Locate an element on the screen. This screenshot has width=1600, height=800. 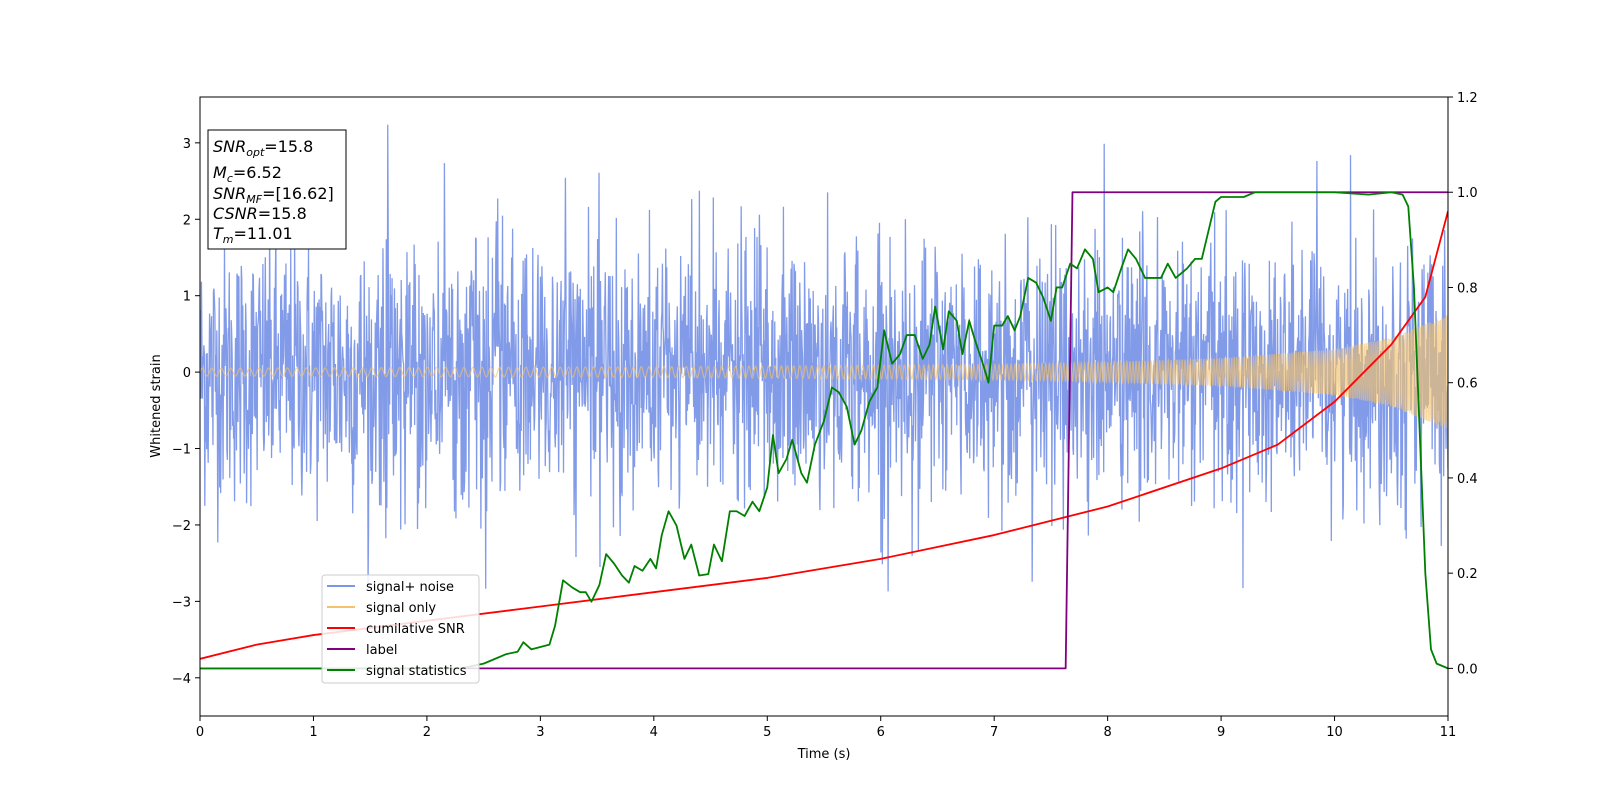
x-tick-label: 7 is located at coordinates (994, 732).